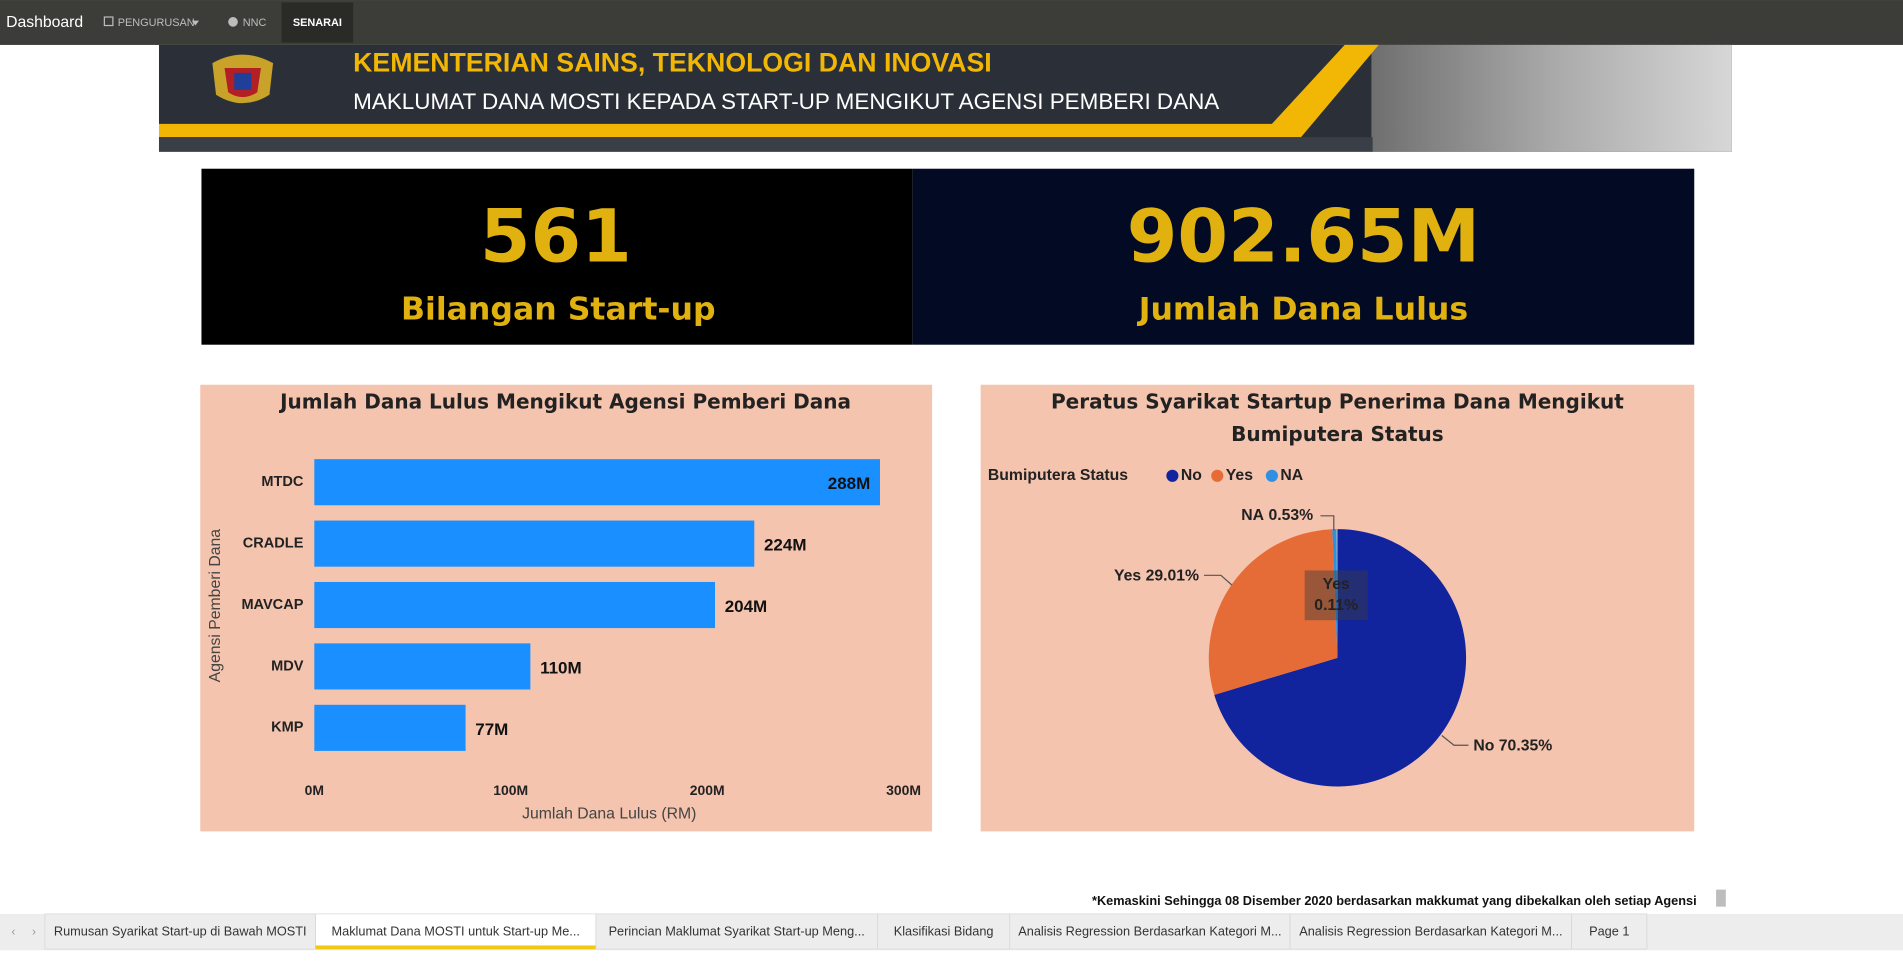 This screenshot has height=970, width=1903. What do you see at coordinates (1239, 475) in the screenshot?
I see `legend-label: Yes` at bounding box center [1239, 475].